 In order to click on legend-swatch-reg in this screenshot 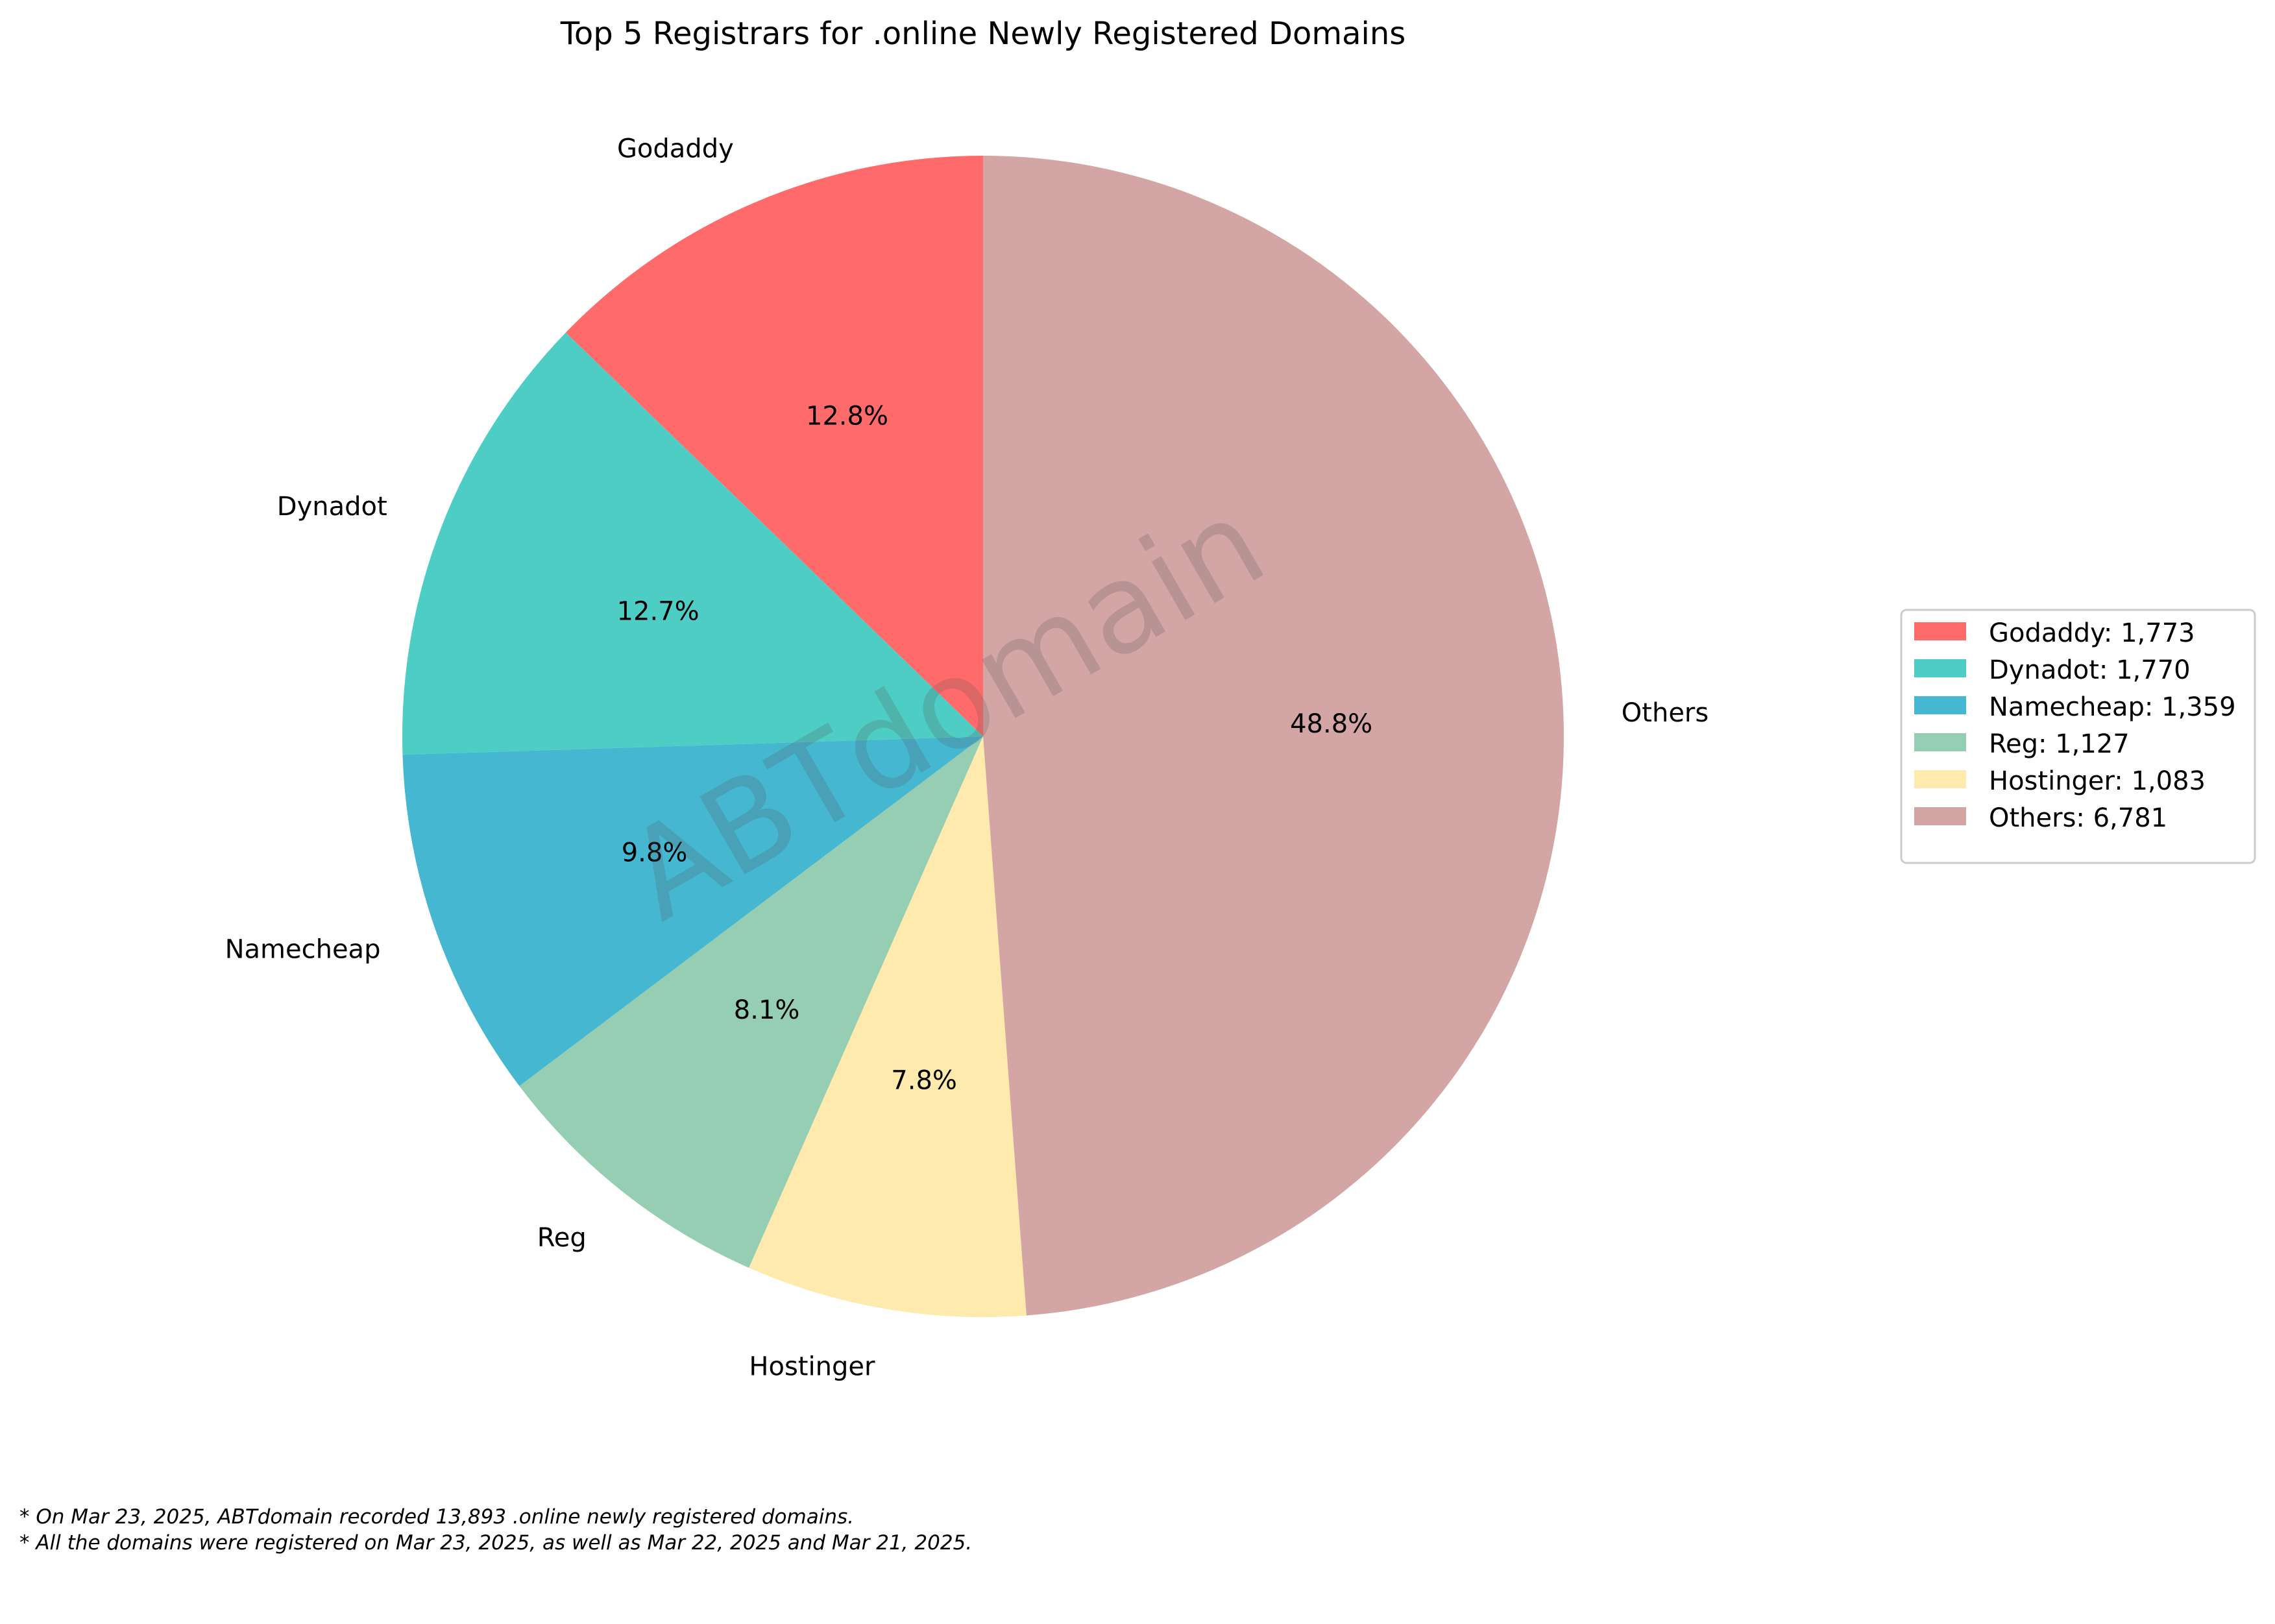, I will do `click(1940, 742)`.